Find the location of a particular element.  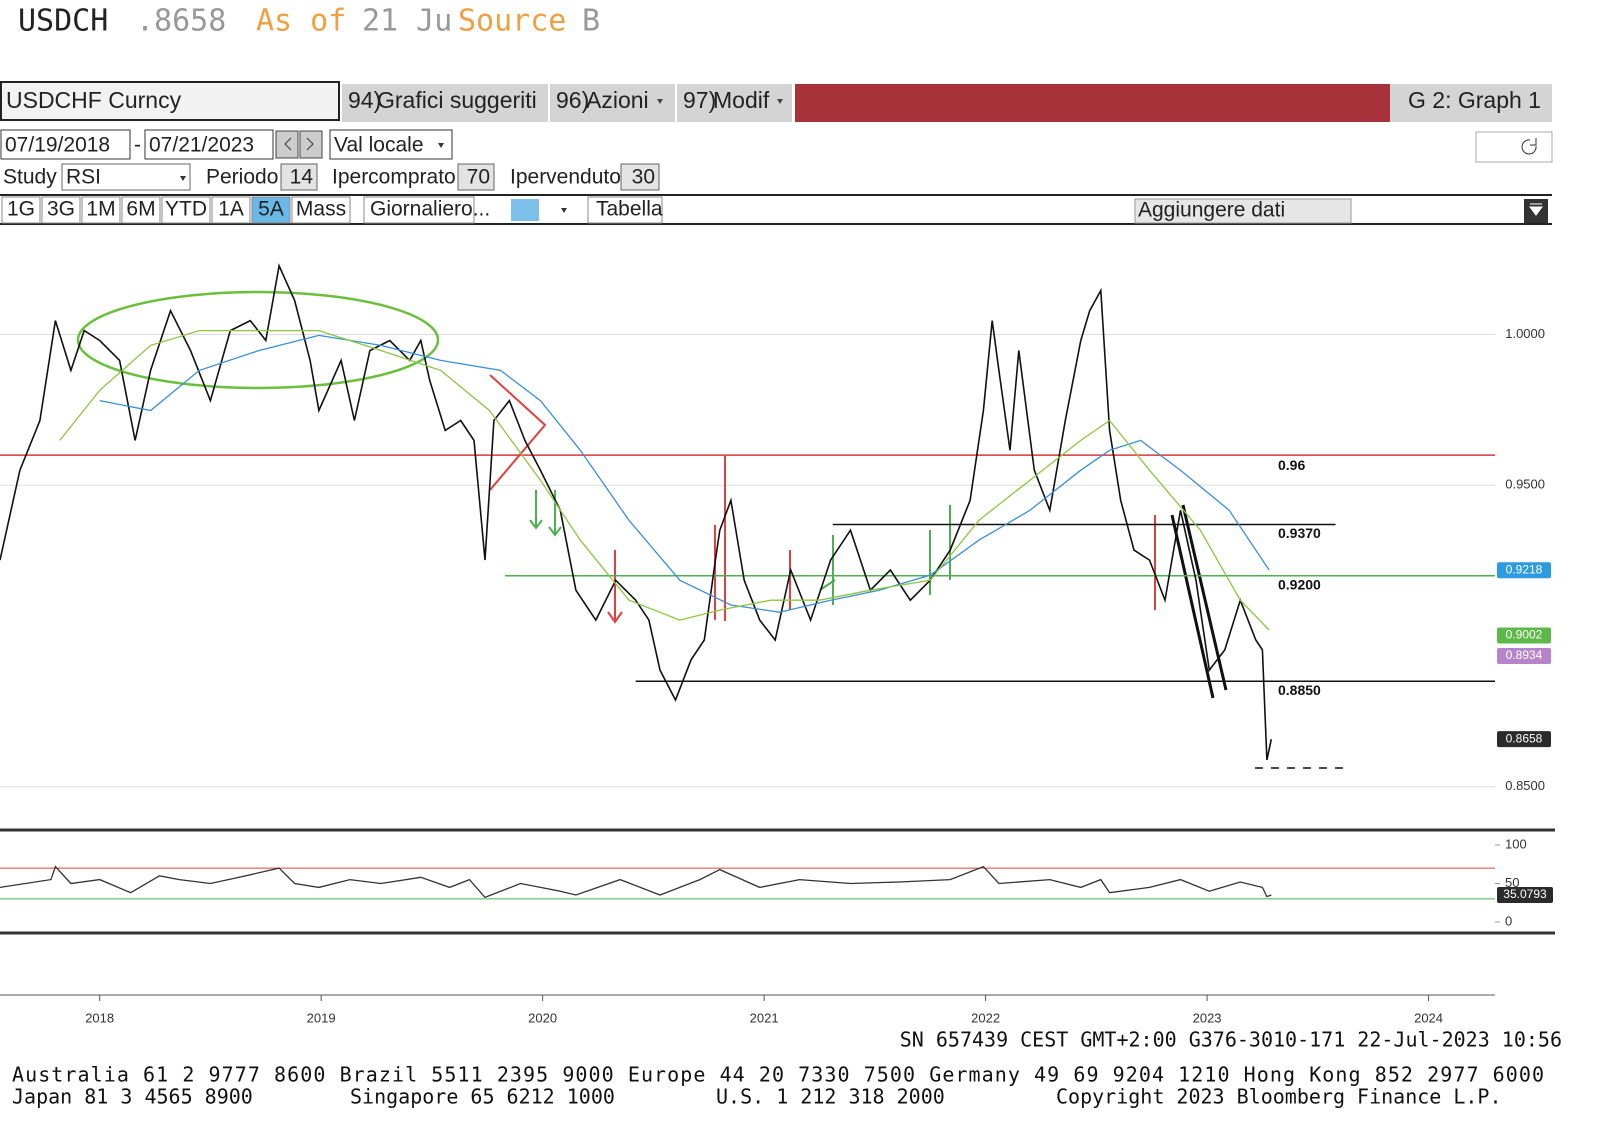

next-button is located at coordinates (311, 144).